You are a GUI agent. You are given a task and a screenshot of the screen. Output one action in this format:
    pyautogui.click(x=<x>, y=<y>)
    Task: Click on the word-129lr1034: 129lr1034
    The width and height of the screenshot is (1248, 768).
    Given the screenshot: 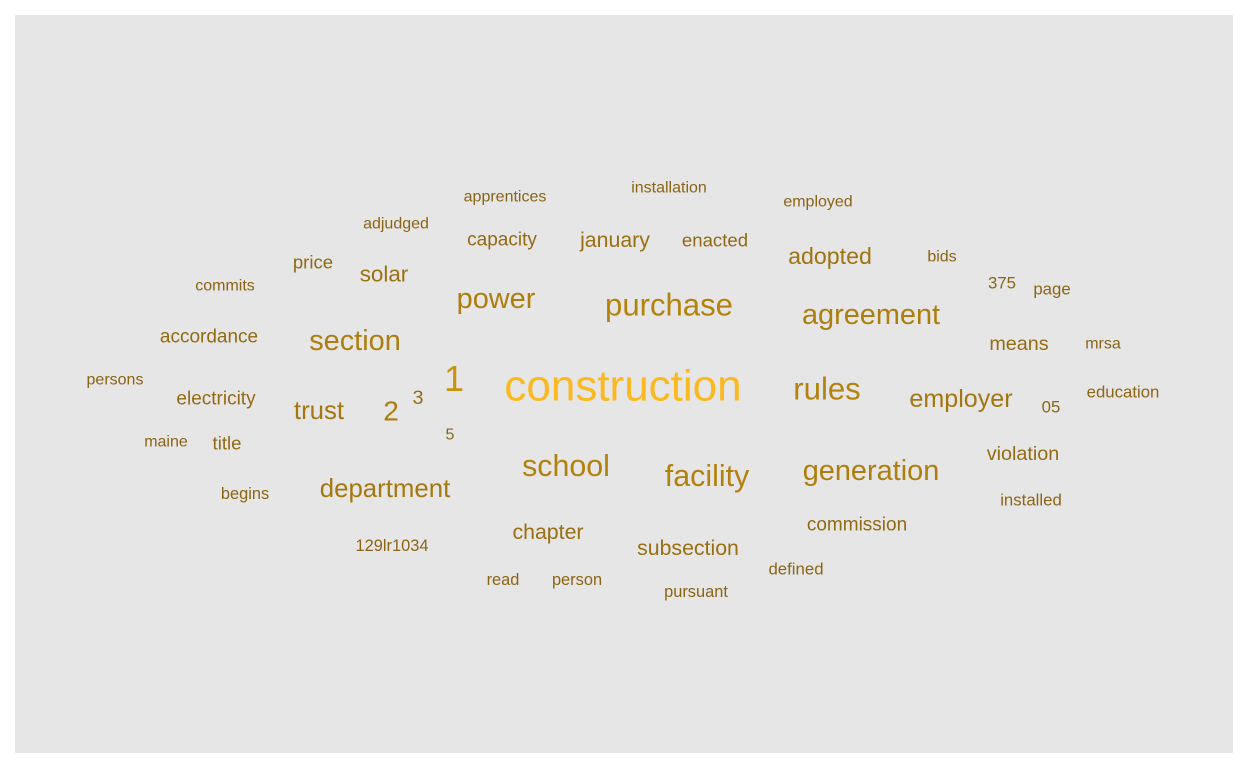 What is the action you would take?
    pyautogui.click(x=392, y=546)
    